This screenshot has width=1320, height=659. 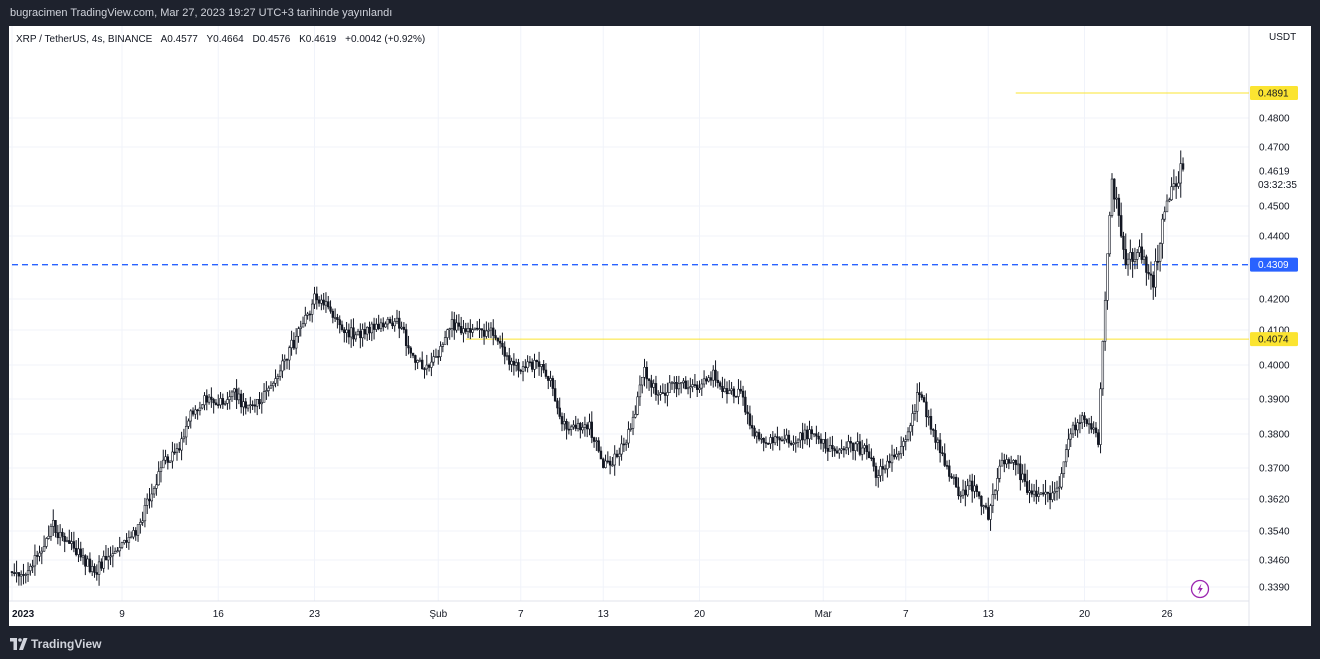 What do you see at coordinates (1274, 119) in the screenshot?
I see `price-tick-label: 0.4800` at bounding box center [1274, 119].